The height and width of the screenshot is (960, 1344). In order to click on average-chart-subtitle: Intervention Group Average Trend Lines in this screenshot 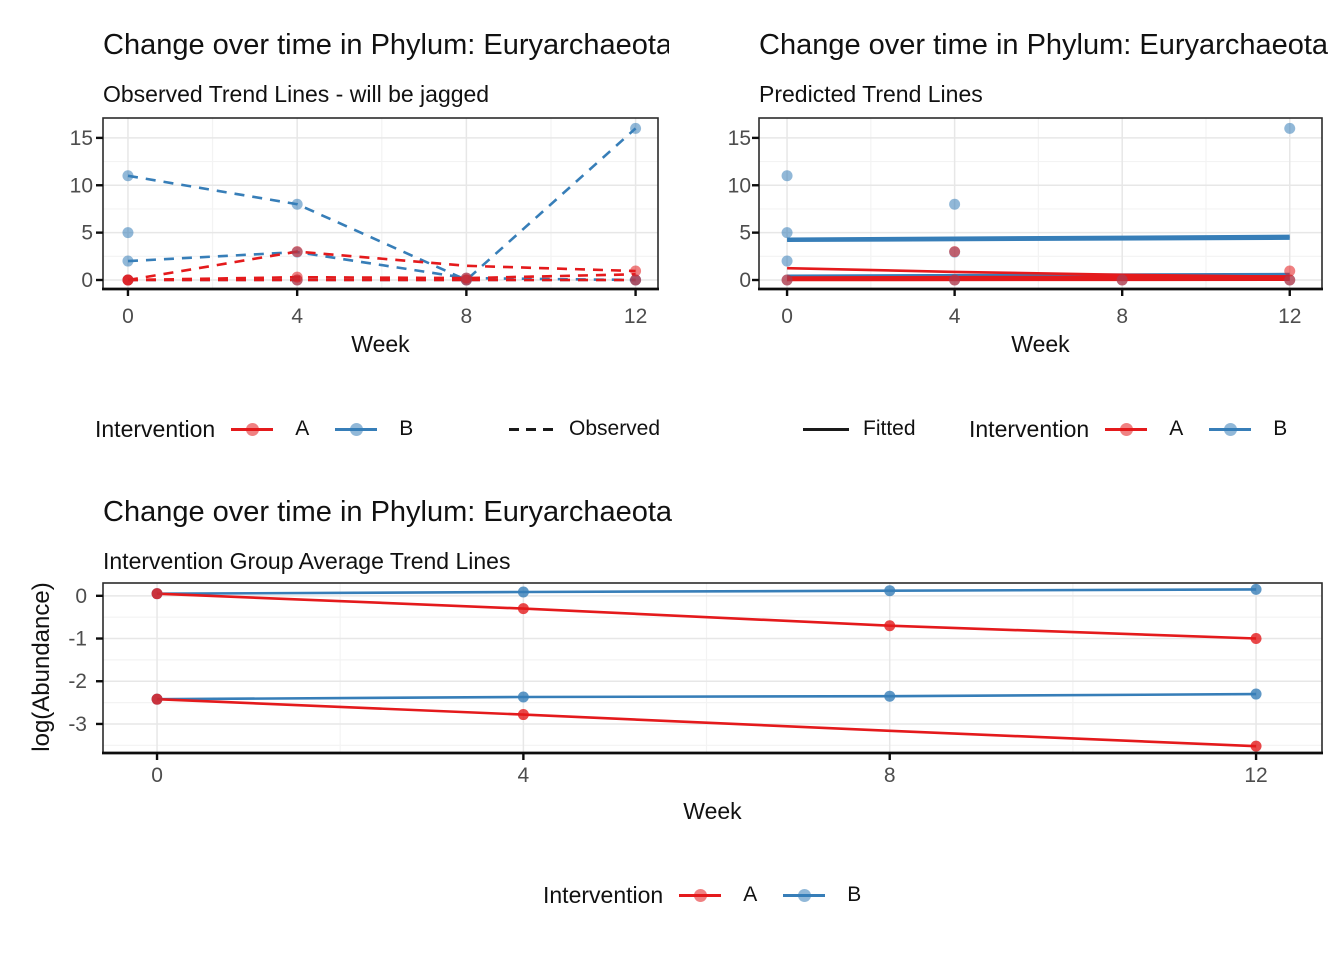, I will do `click(307, 561)`.